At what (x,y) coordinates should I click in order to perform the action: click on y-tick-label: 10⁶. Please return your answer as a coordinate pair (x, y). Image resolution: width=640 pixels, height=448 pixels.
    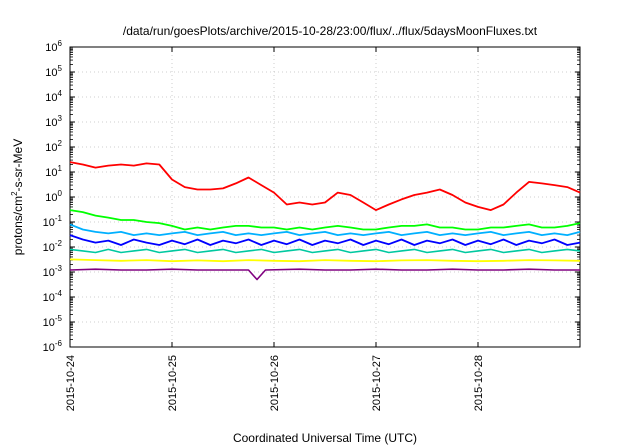
    Looking at the image, I should click on (53, 46).